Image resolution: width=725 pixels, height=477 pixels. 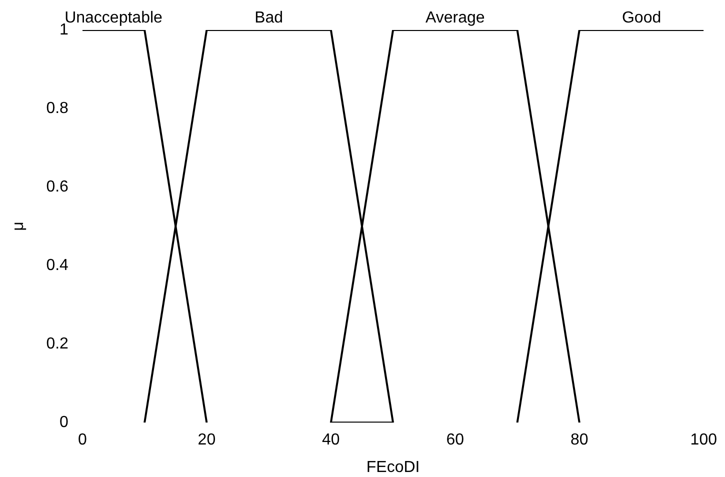 What do you see at coordinates (579, 440) in the screenshot?
I see `x-tick-label: 80` at bounding box center [579, 440].